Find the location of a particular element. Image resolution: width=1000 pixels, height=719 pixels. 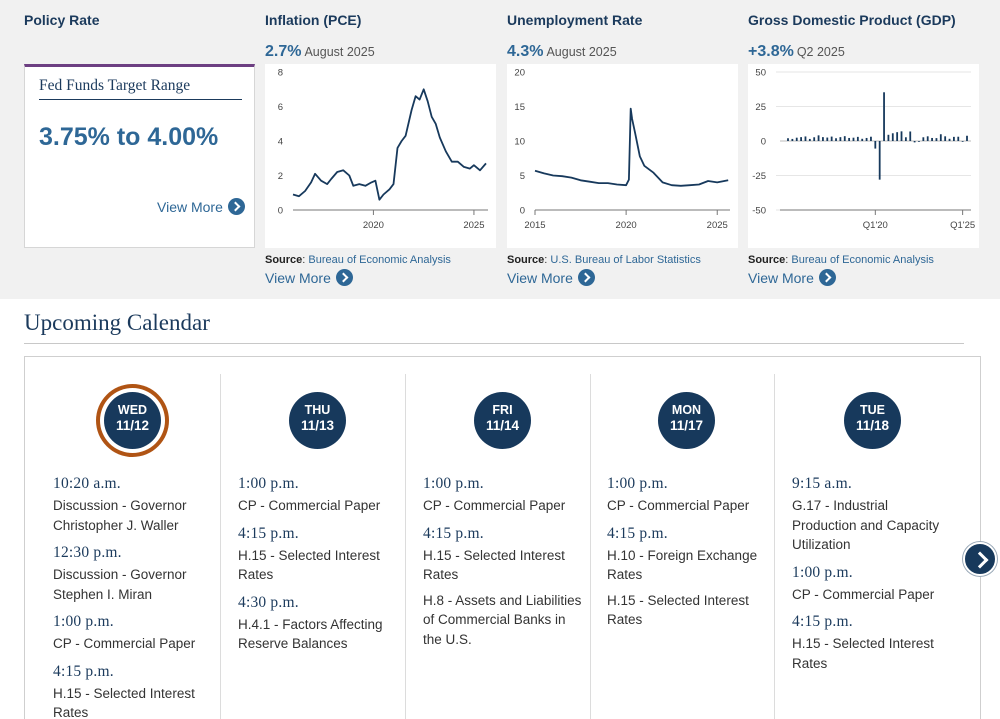

day-badge: MON 11/17 is located at coordinates (686, 420).